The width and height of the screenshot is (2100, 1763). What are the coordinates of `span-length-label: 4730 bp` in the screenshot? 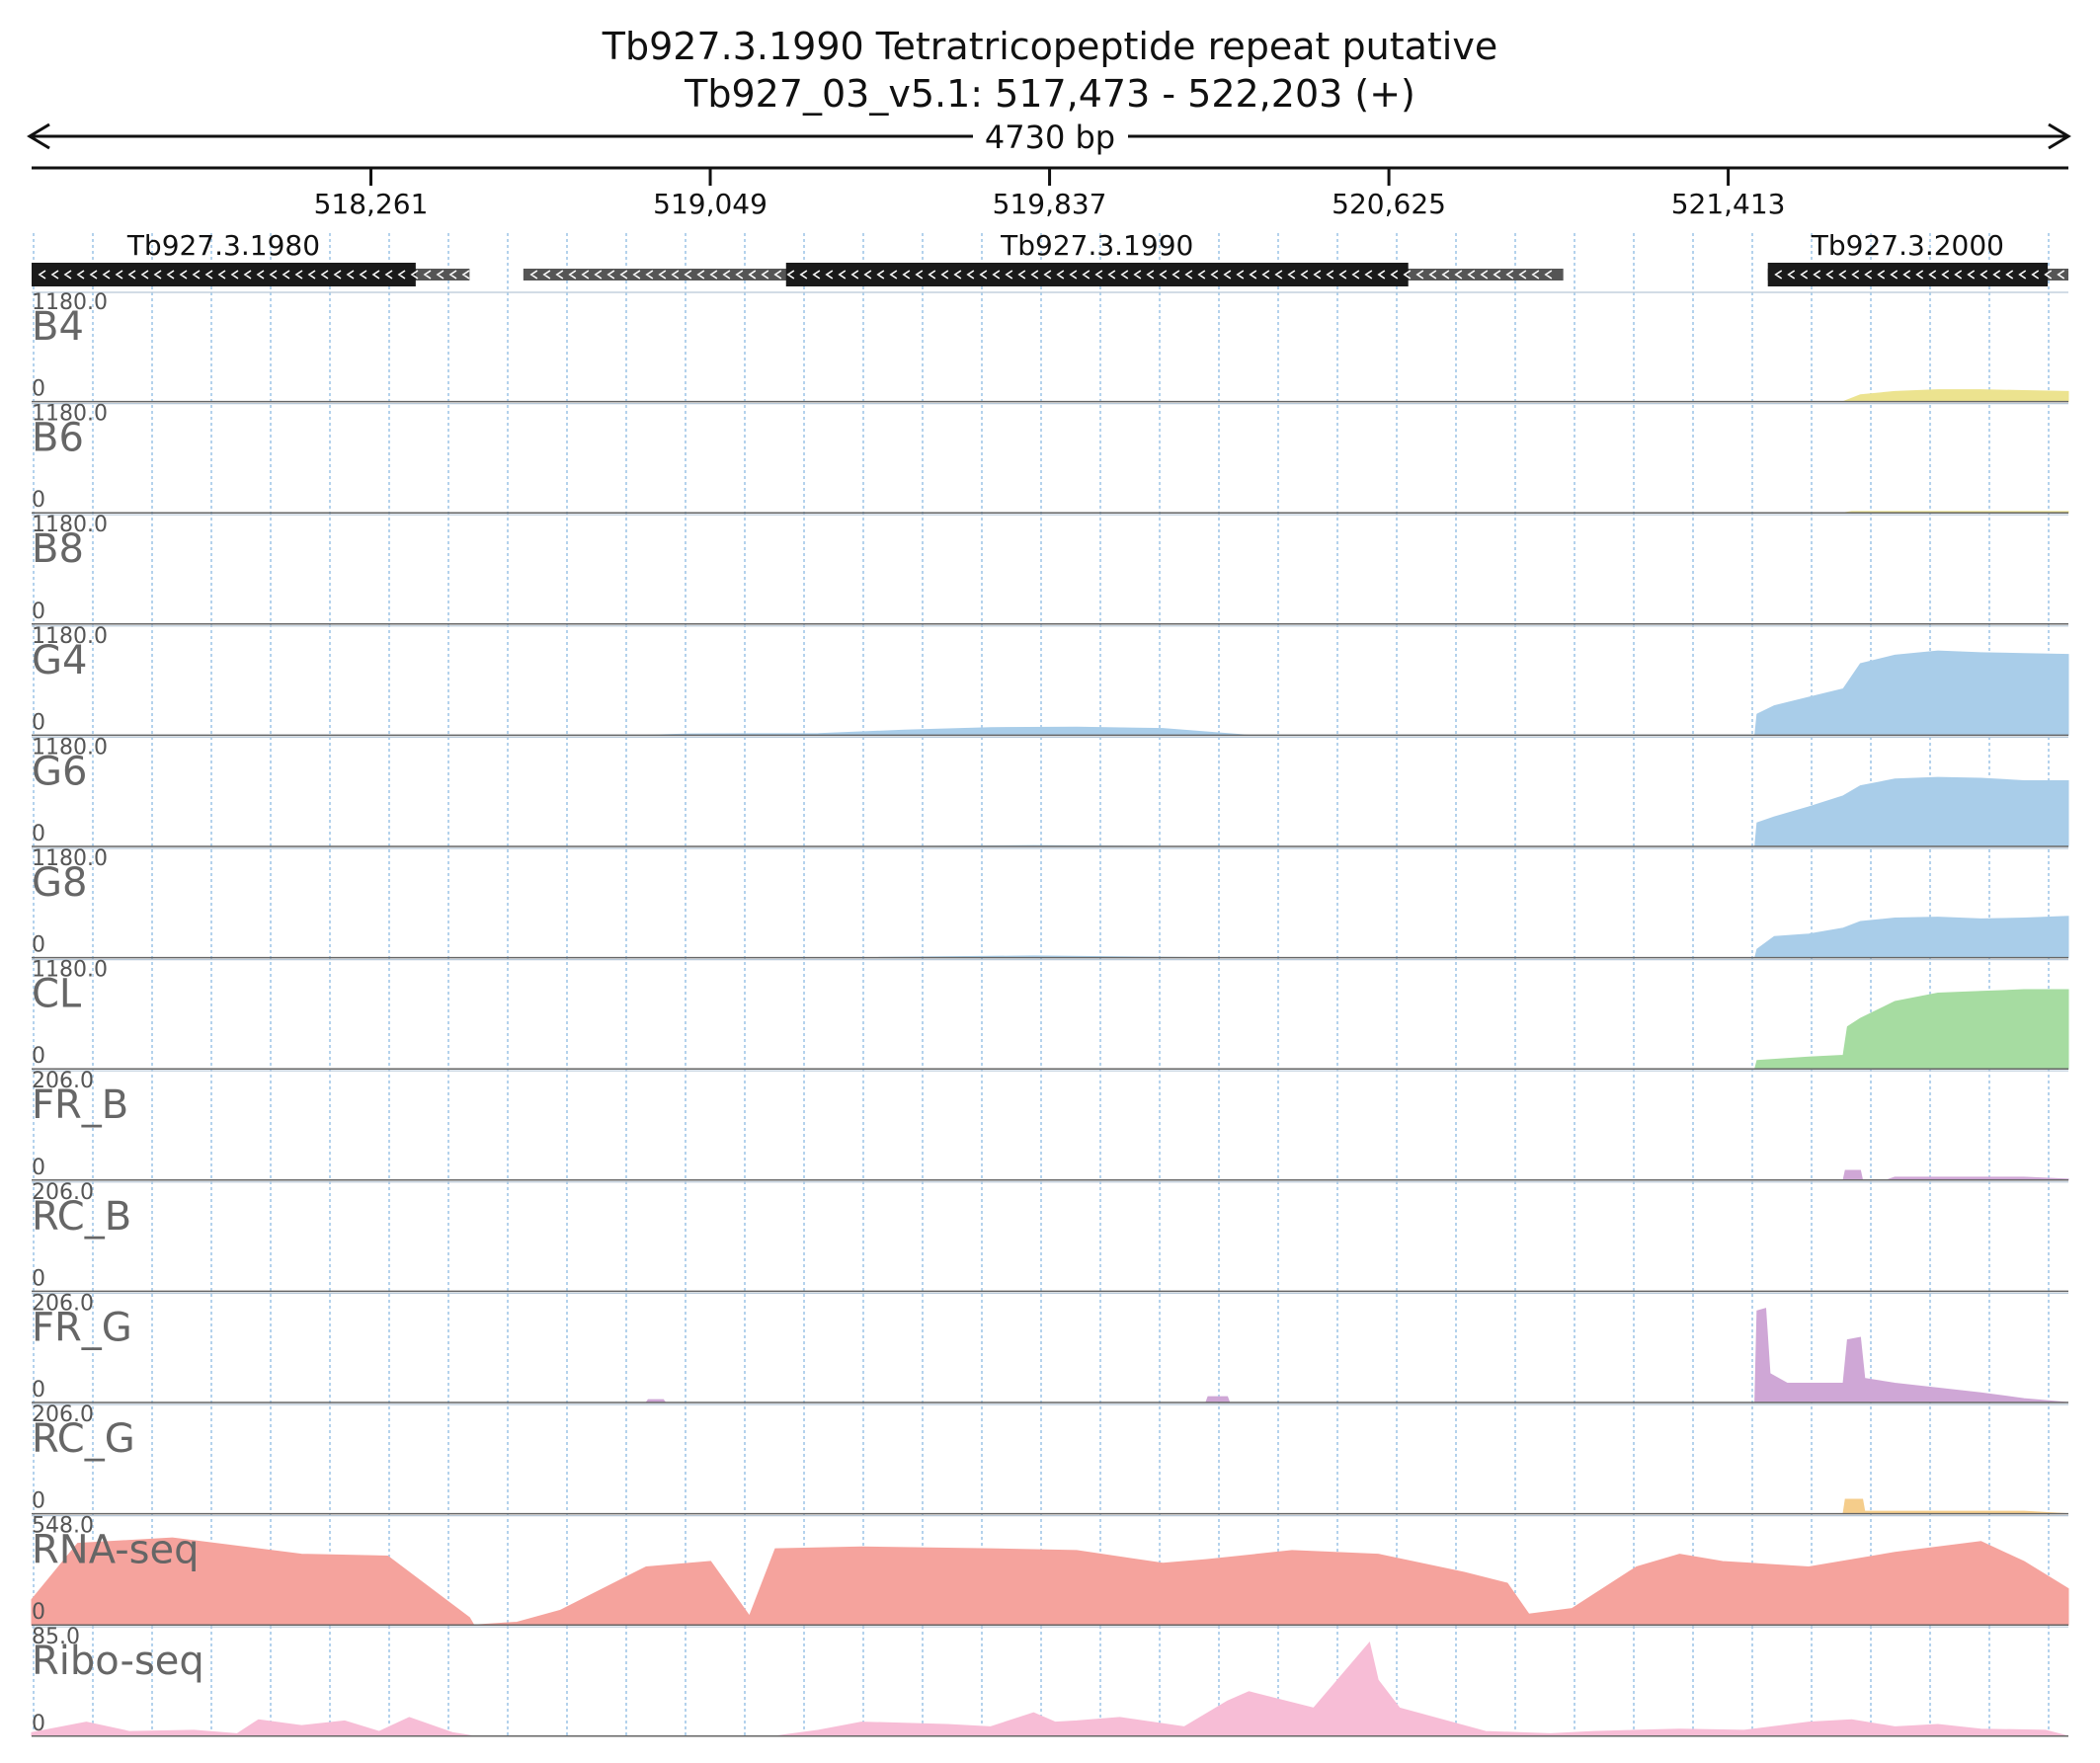 It's located at (1050, 137).